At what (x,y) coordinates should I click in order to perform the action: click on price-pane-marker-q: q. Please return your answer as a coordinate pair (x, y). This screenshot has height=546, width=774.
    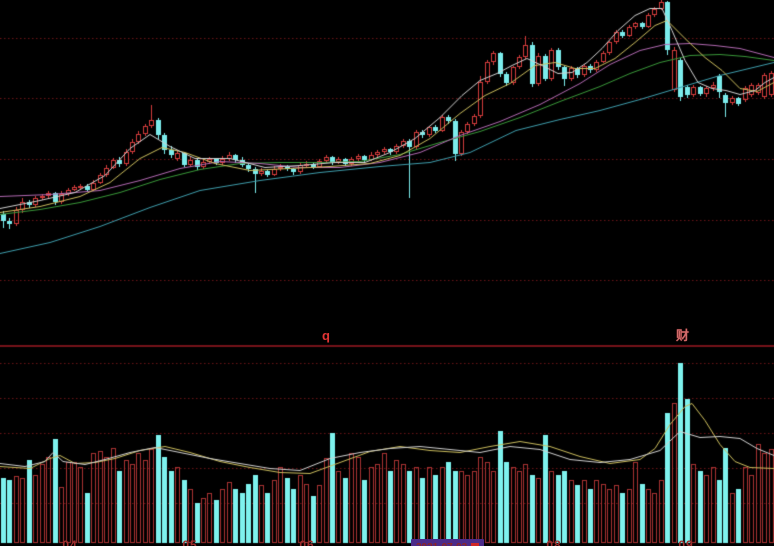
    Looking at the image, I should click on (326, 335).